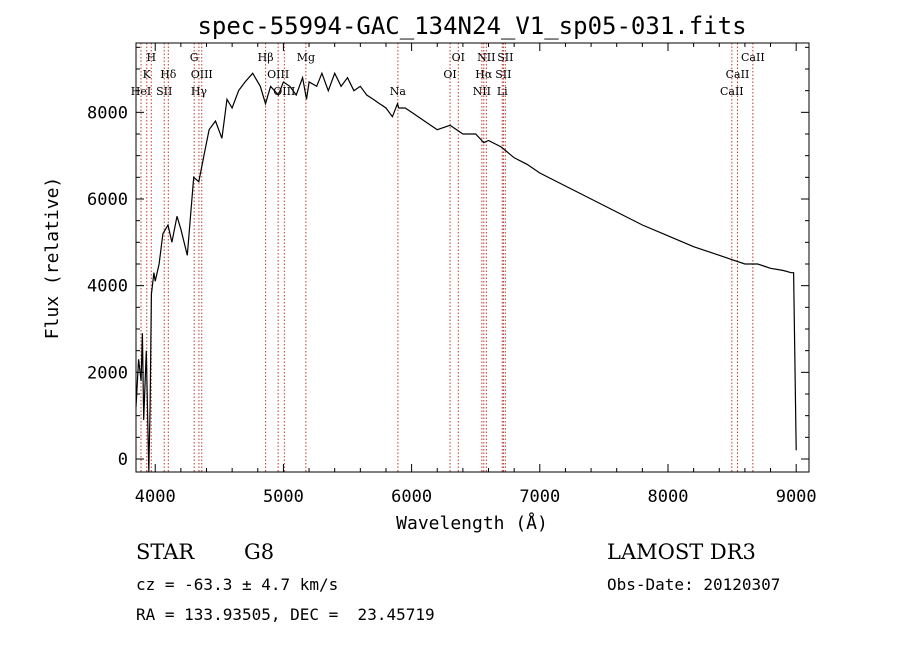 The width and height of the screenshot is (900, 649). I want to click on y-tick-label: 2000, so click(107, 373).